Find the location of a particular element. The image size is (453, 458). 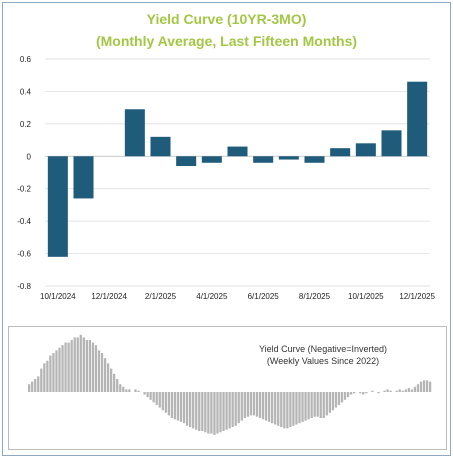

x-tick-label: 4/1/2025 is located at coordinates (212, 296).